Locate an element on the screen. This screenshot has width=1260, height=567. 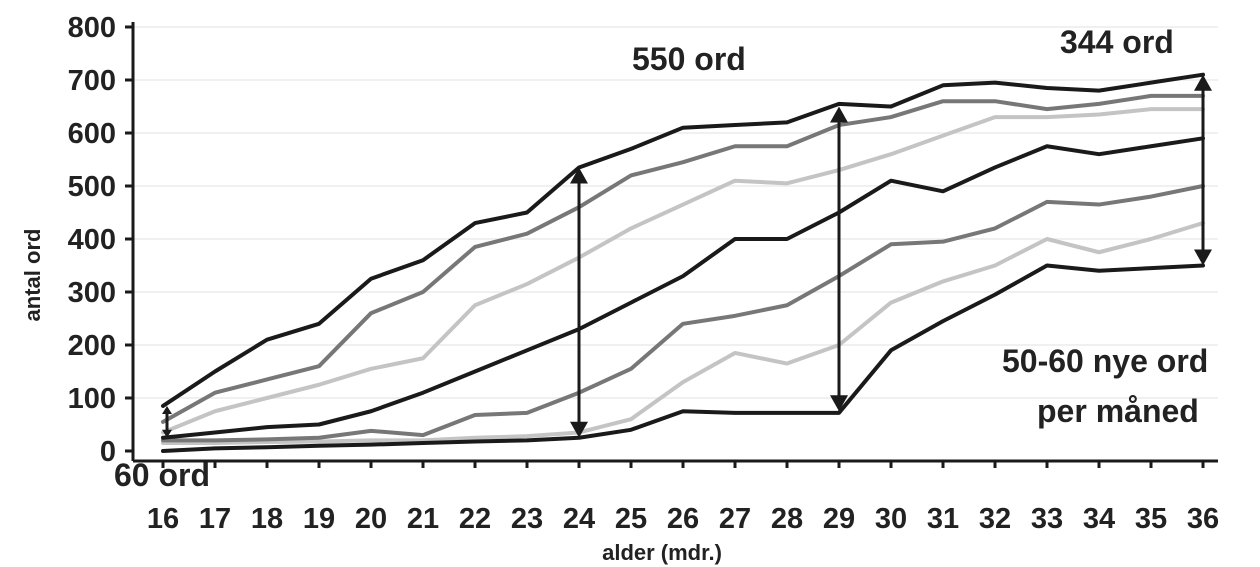
x-tick-label: 20 is located at coordinates (371, 519).